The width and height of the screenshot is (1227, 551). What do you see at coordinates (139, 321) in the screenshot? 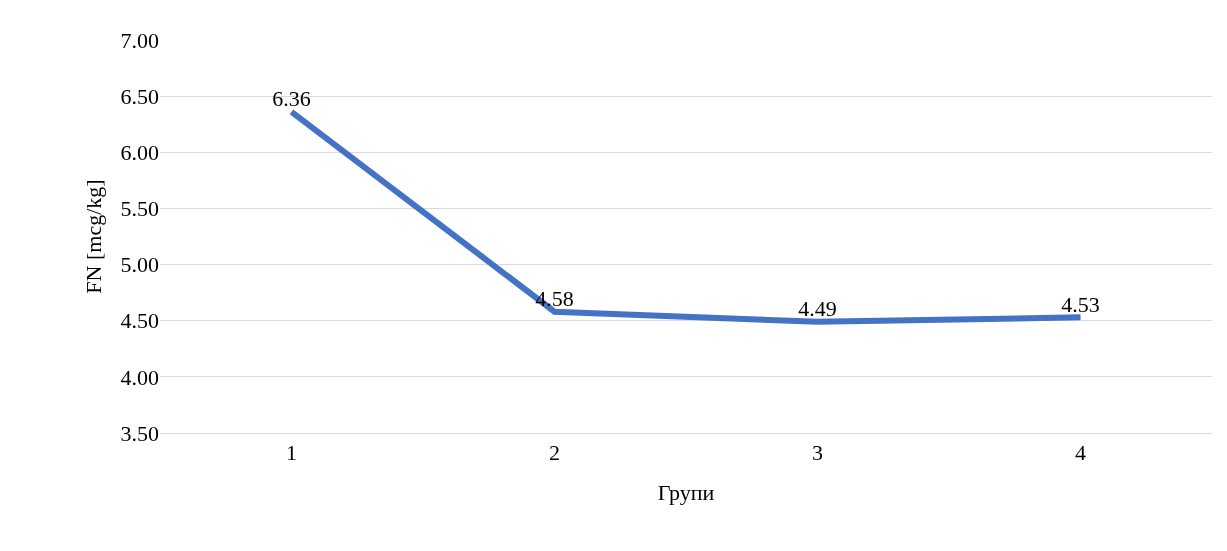
I see `y-tick-label: 4.50` at bounding box center [139, 321].